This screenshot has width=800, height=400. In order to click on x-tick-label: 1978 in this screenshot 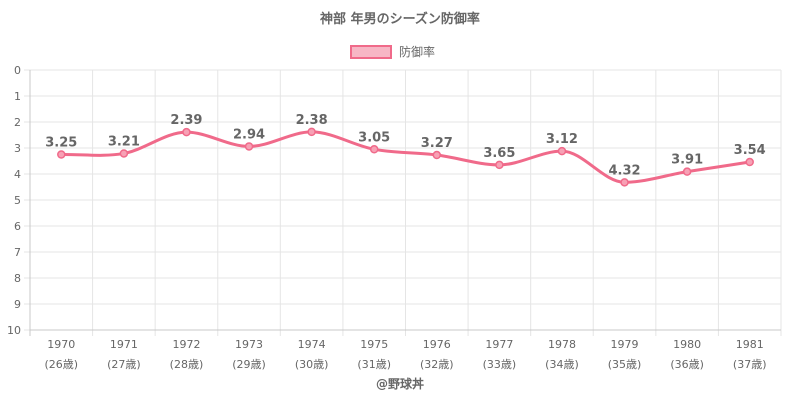, I will do `click(562, 344)`.